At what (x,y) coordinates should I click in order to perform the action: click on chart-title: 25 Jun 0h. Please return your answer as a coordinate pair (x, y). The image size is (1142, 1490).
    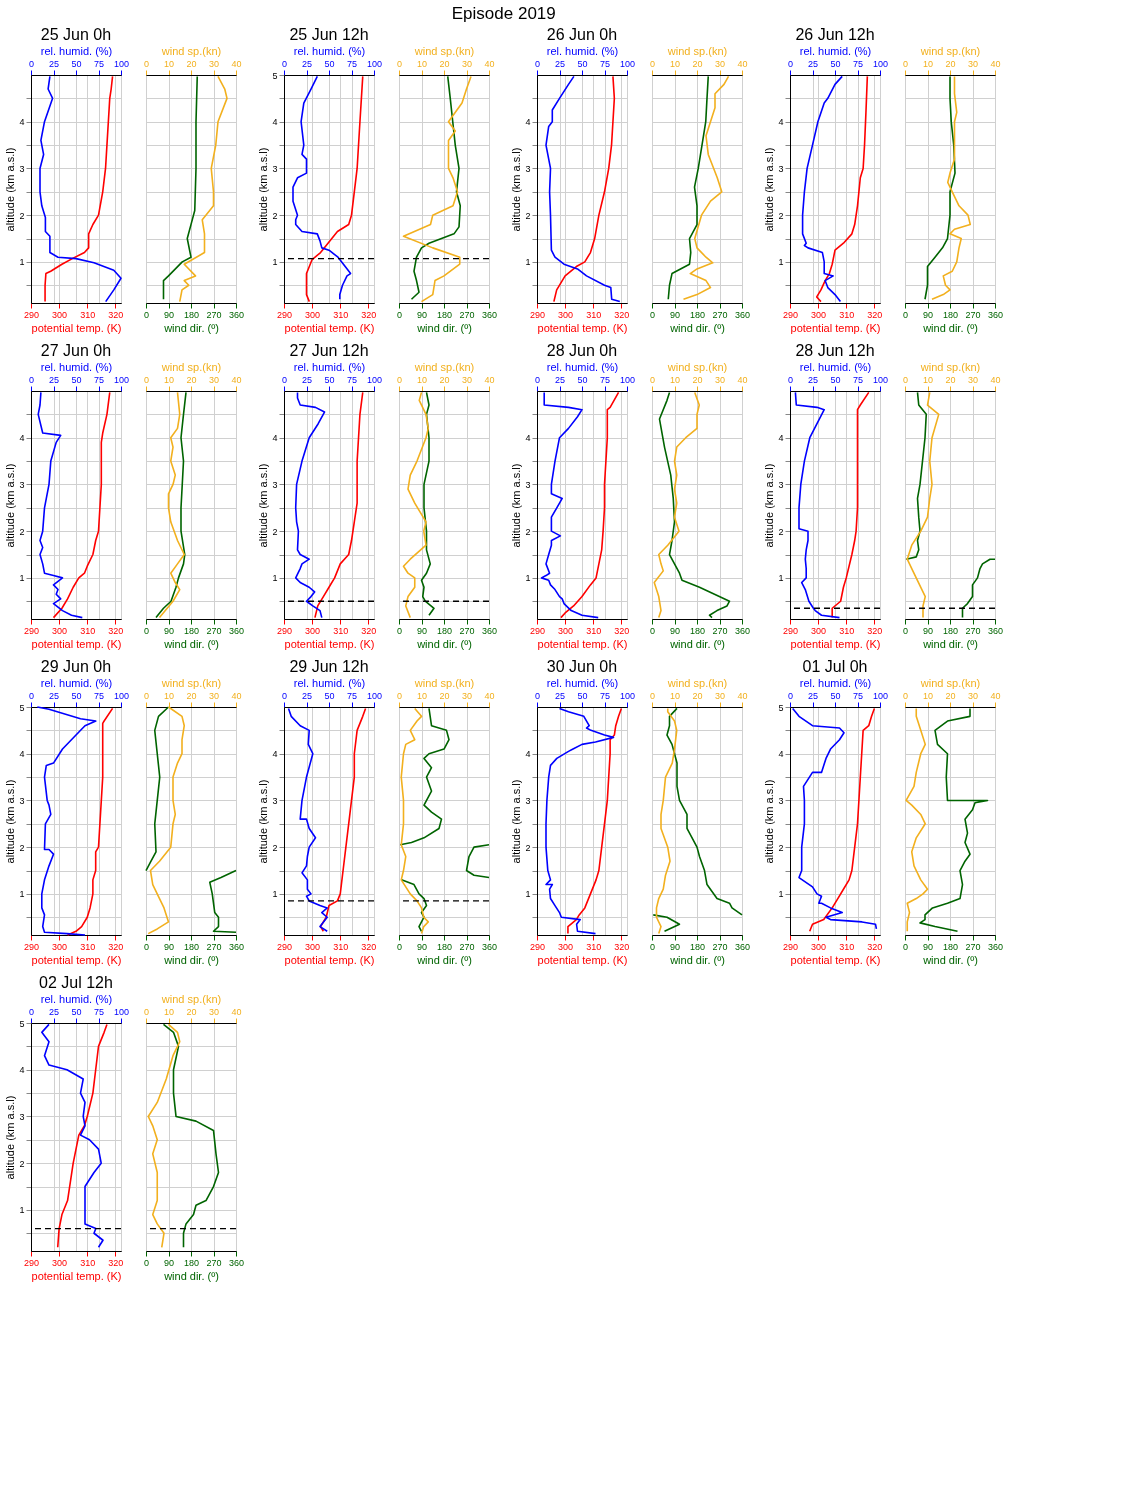
    Looking at the image, I should click on (76, 34).